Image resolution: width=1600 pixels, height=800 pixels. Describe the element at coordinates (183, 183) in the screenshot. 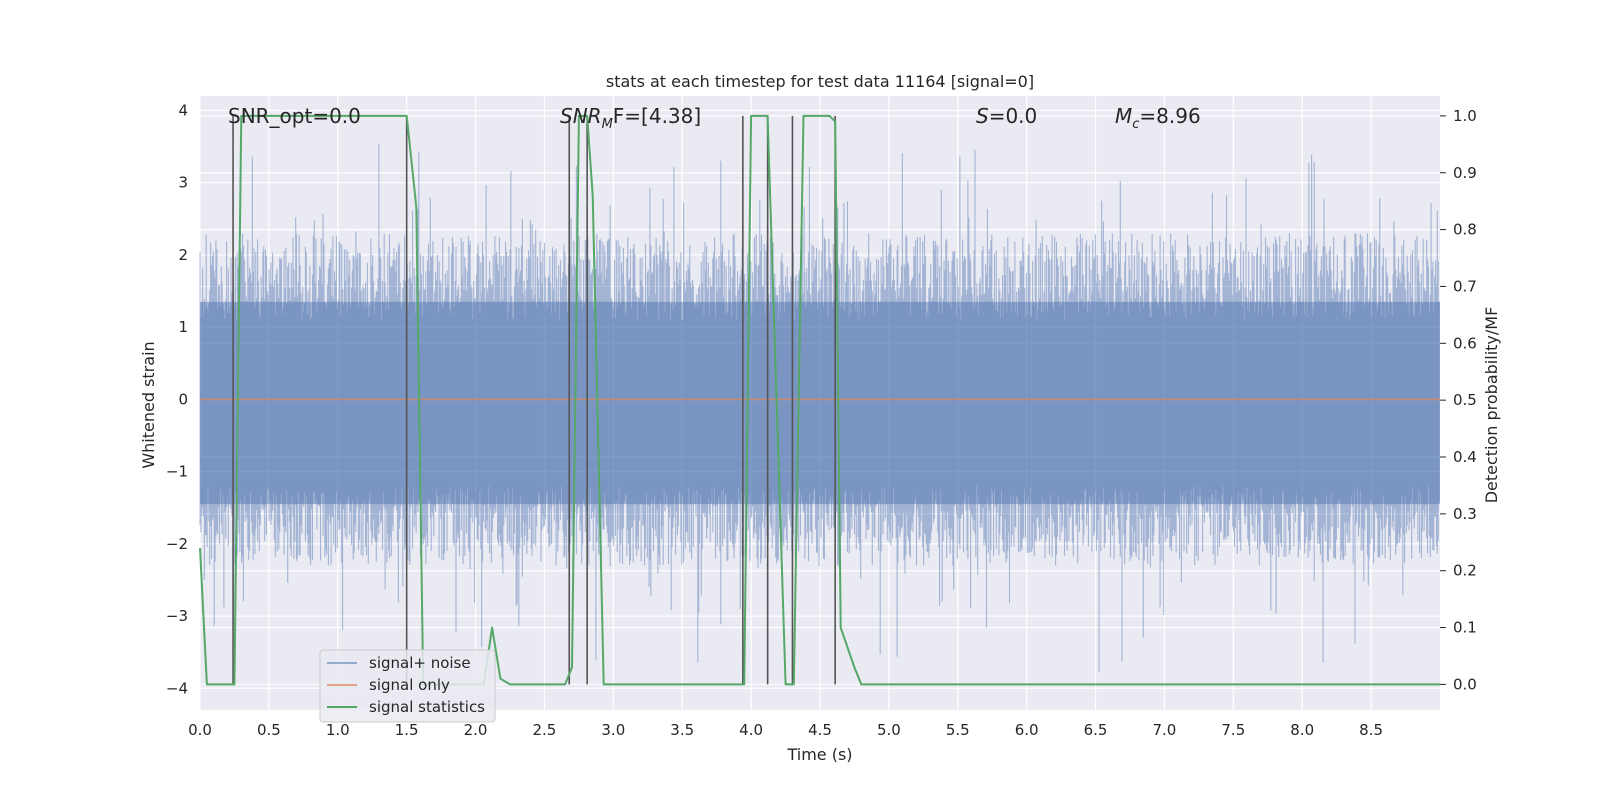

I see `y-tick-label: 3` at that location.